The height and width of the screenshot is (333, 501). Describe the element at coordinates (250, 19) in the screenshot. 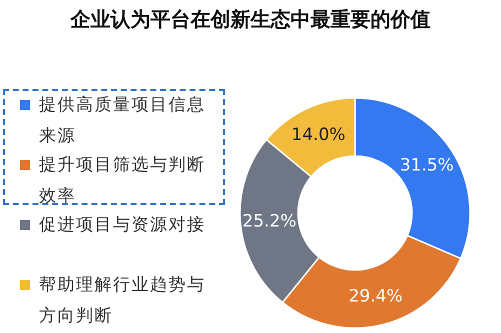

I see `chart-title: 企业认为平台在创新生态中最重要的价值` at that location.